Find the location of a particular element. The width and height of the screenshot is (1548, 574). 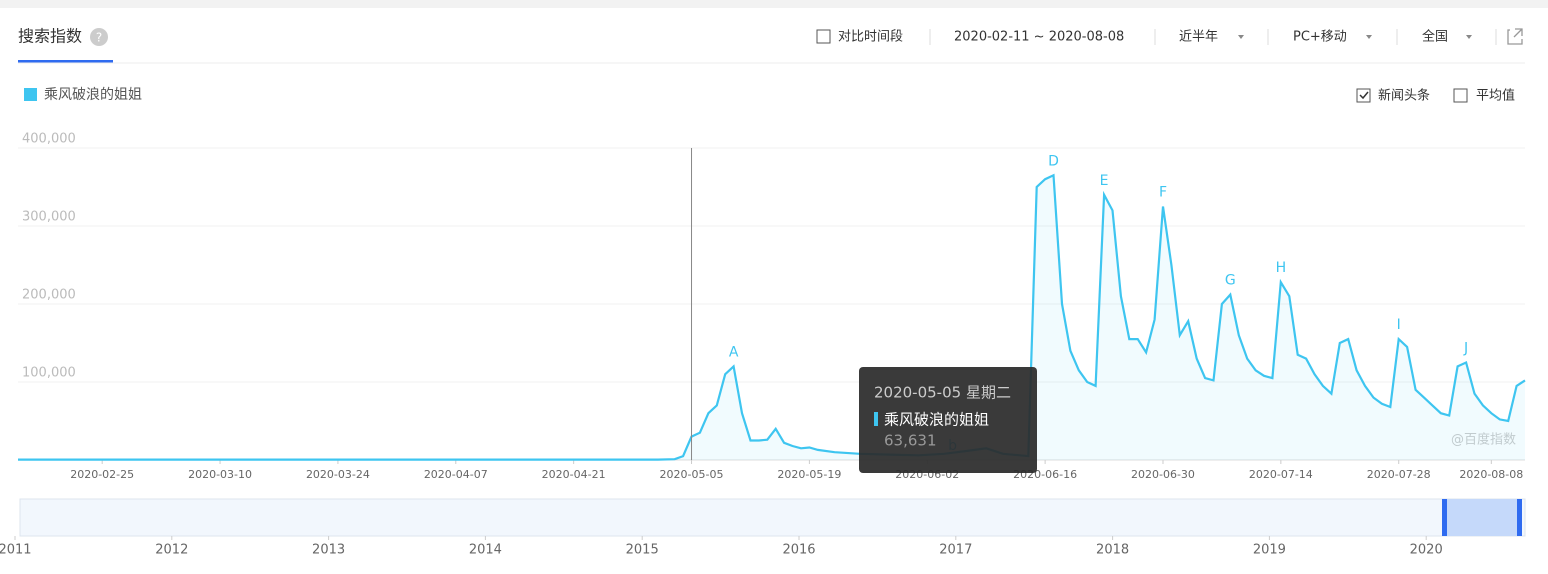

tooltip is located at coordinates (948, 420).